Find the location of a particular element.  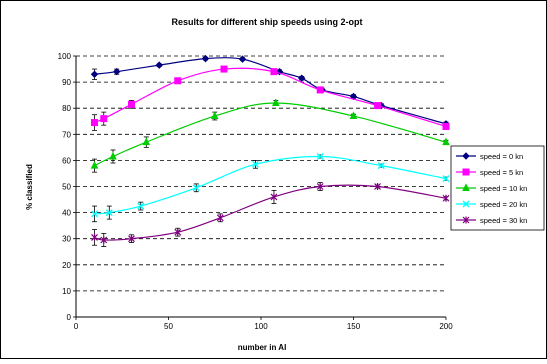

x-axis-label: number in AI is located at coordinates (262, 347).